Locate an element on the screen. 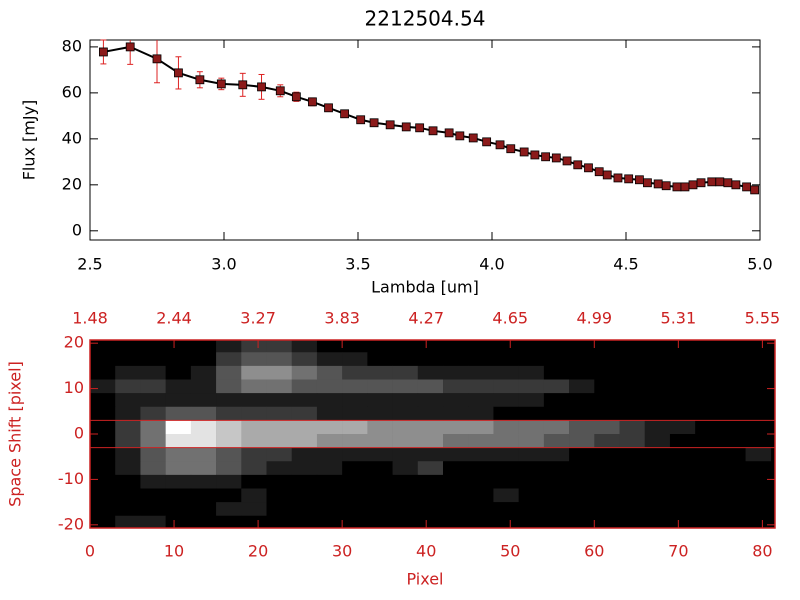  x-tick-label: 70 is located at coordinates (678, 551).